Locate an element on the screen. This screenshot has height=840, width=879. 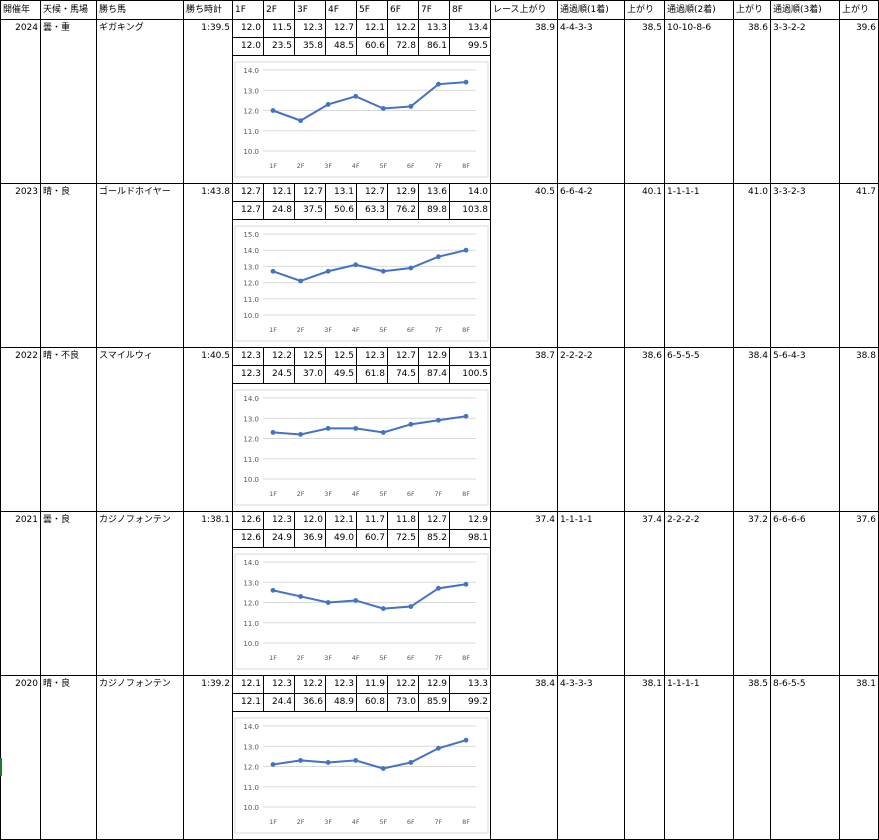
cell-year: 2023 is located at coordinates (20, 266).